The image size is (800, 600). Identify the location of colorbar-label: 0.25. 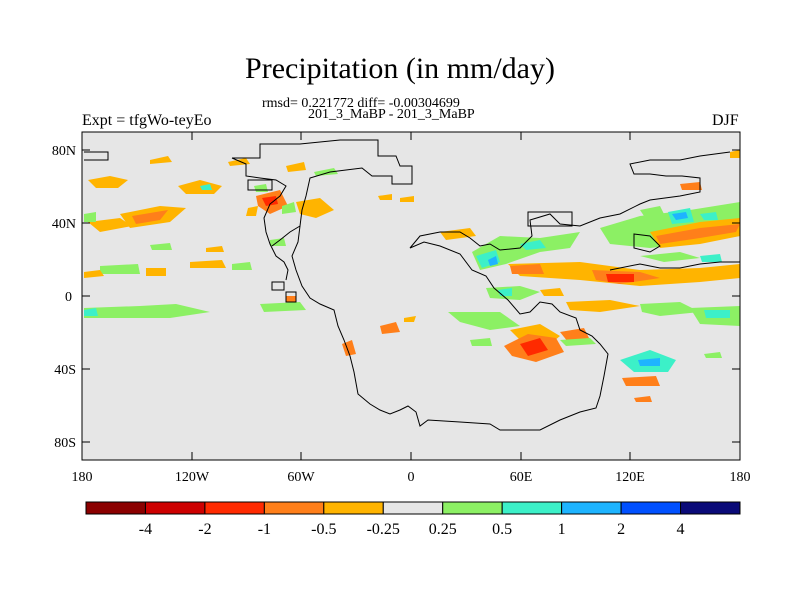
(443, 529).